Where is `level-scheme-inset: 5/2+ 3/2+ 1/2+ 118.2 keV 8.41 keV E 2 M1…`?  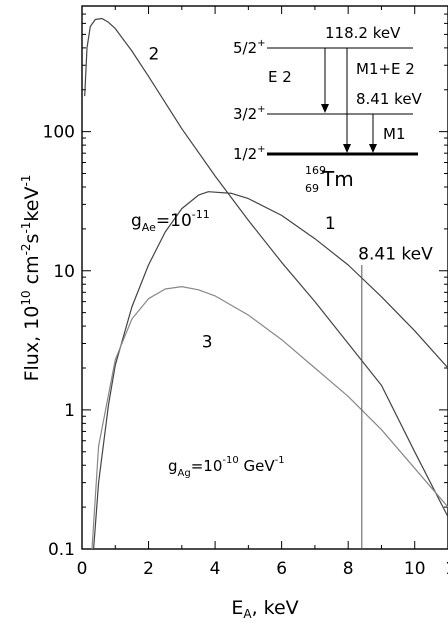
level-scheme-inset: 5/2+ 3/2+ 1/2+ 118.2 keV 8.41 keV E 2 M1… is located at coordinates (328, 109).